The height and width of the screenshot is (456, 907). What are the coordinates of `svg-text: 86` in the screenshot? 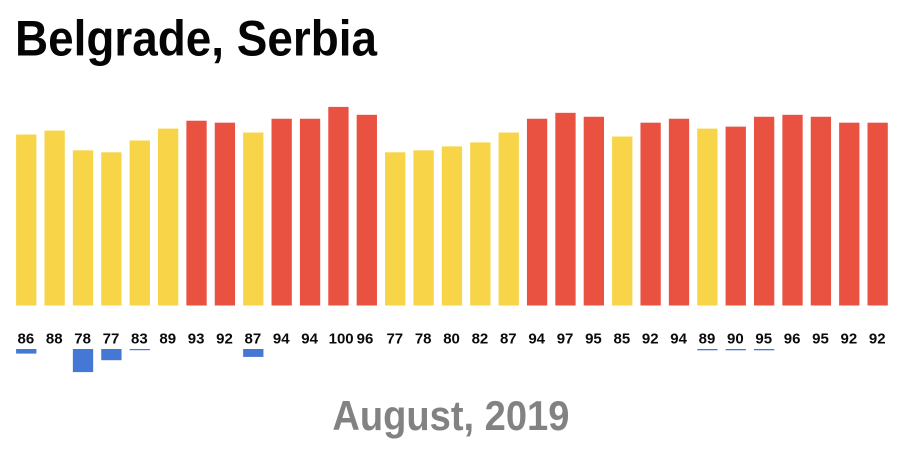 It's located at (26, 339).